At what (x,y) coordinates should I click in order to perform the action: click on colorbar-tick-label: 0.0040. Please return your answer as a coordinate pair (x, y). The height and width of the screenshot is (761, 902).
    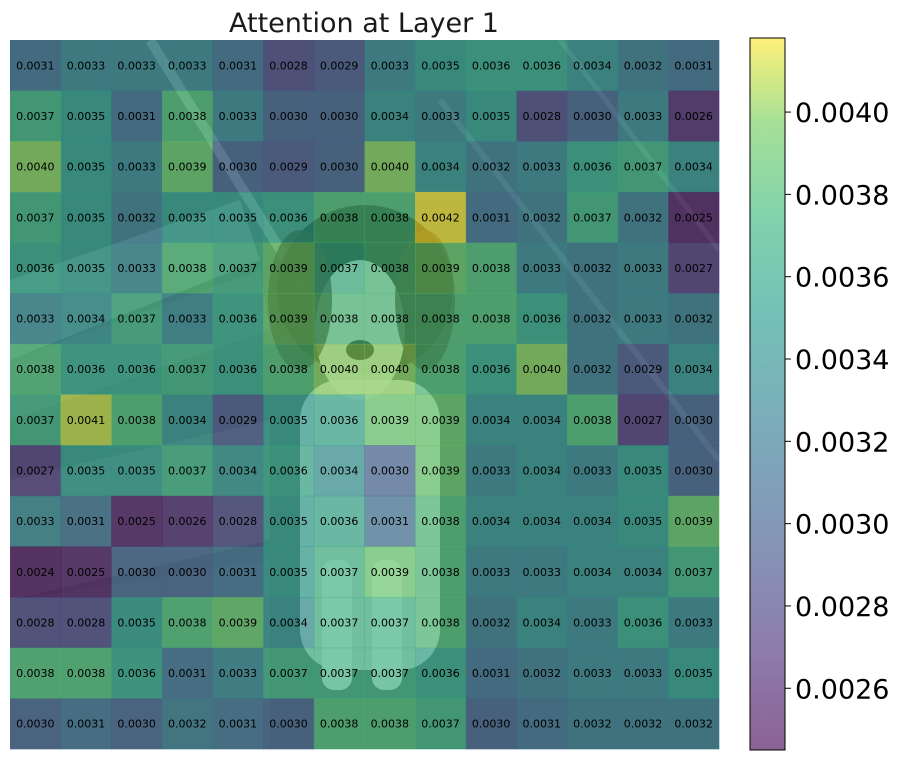
    Looking at the image, I should click on (842, 113).